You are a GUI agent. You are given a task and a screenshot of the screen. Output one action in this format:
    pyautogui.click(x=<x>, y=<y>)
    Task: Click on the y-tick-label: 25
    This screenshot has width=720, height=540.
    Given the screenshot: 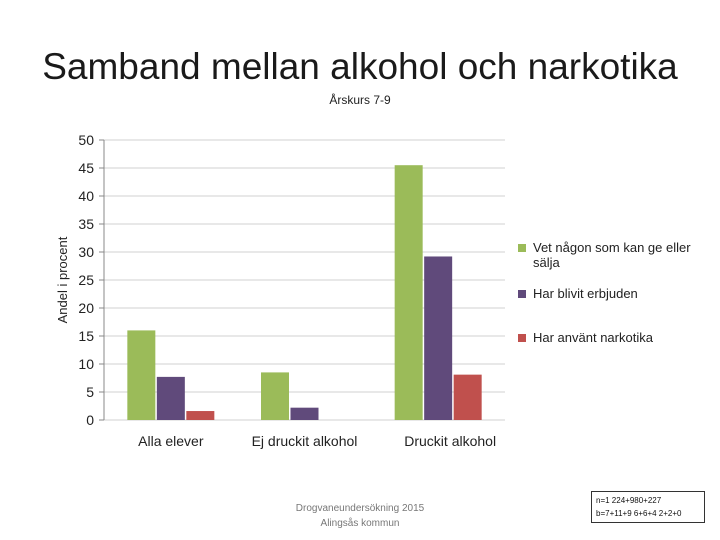 What is the action you would take?
    pyautogui.click(x=86, y=280)
    